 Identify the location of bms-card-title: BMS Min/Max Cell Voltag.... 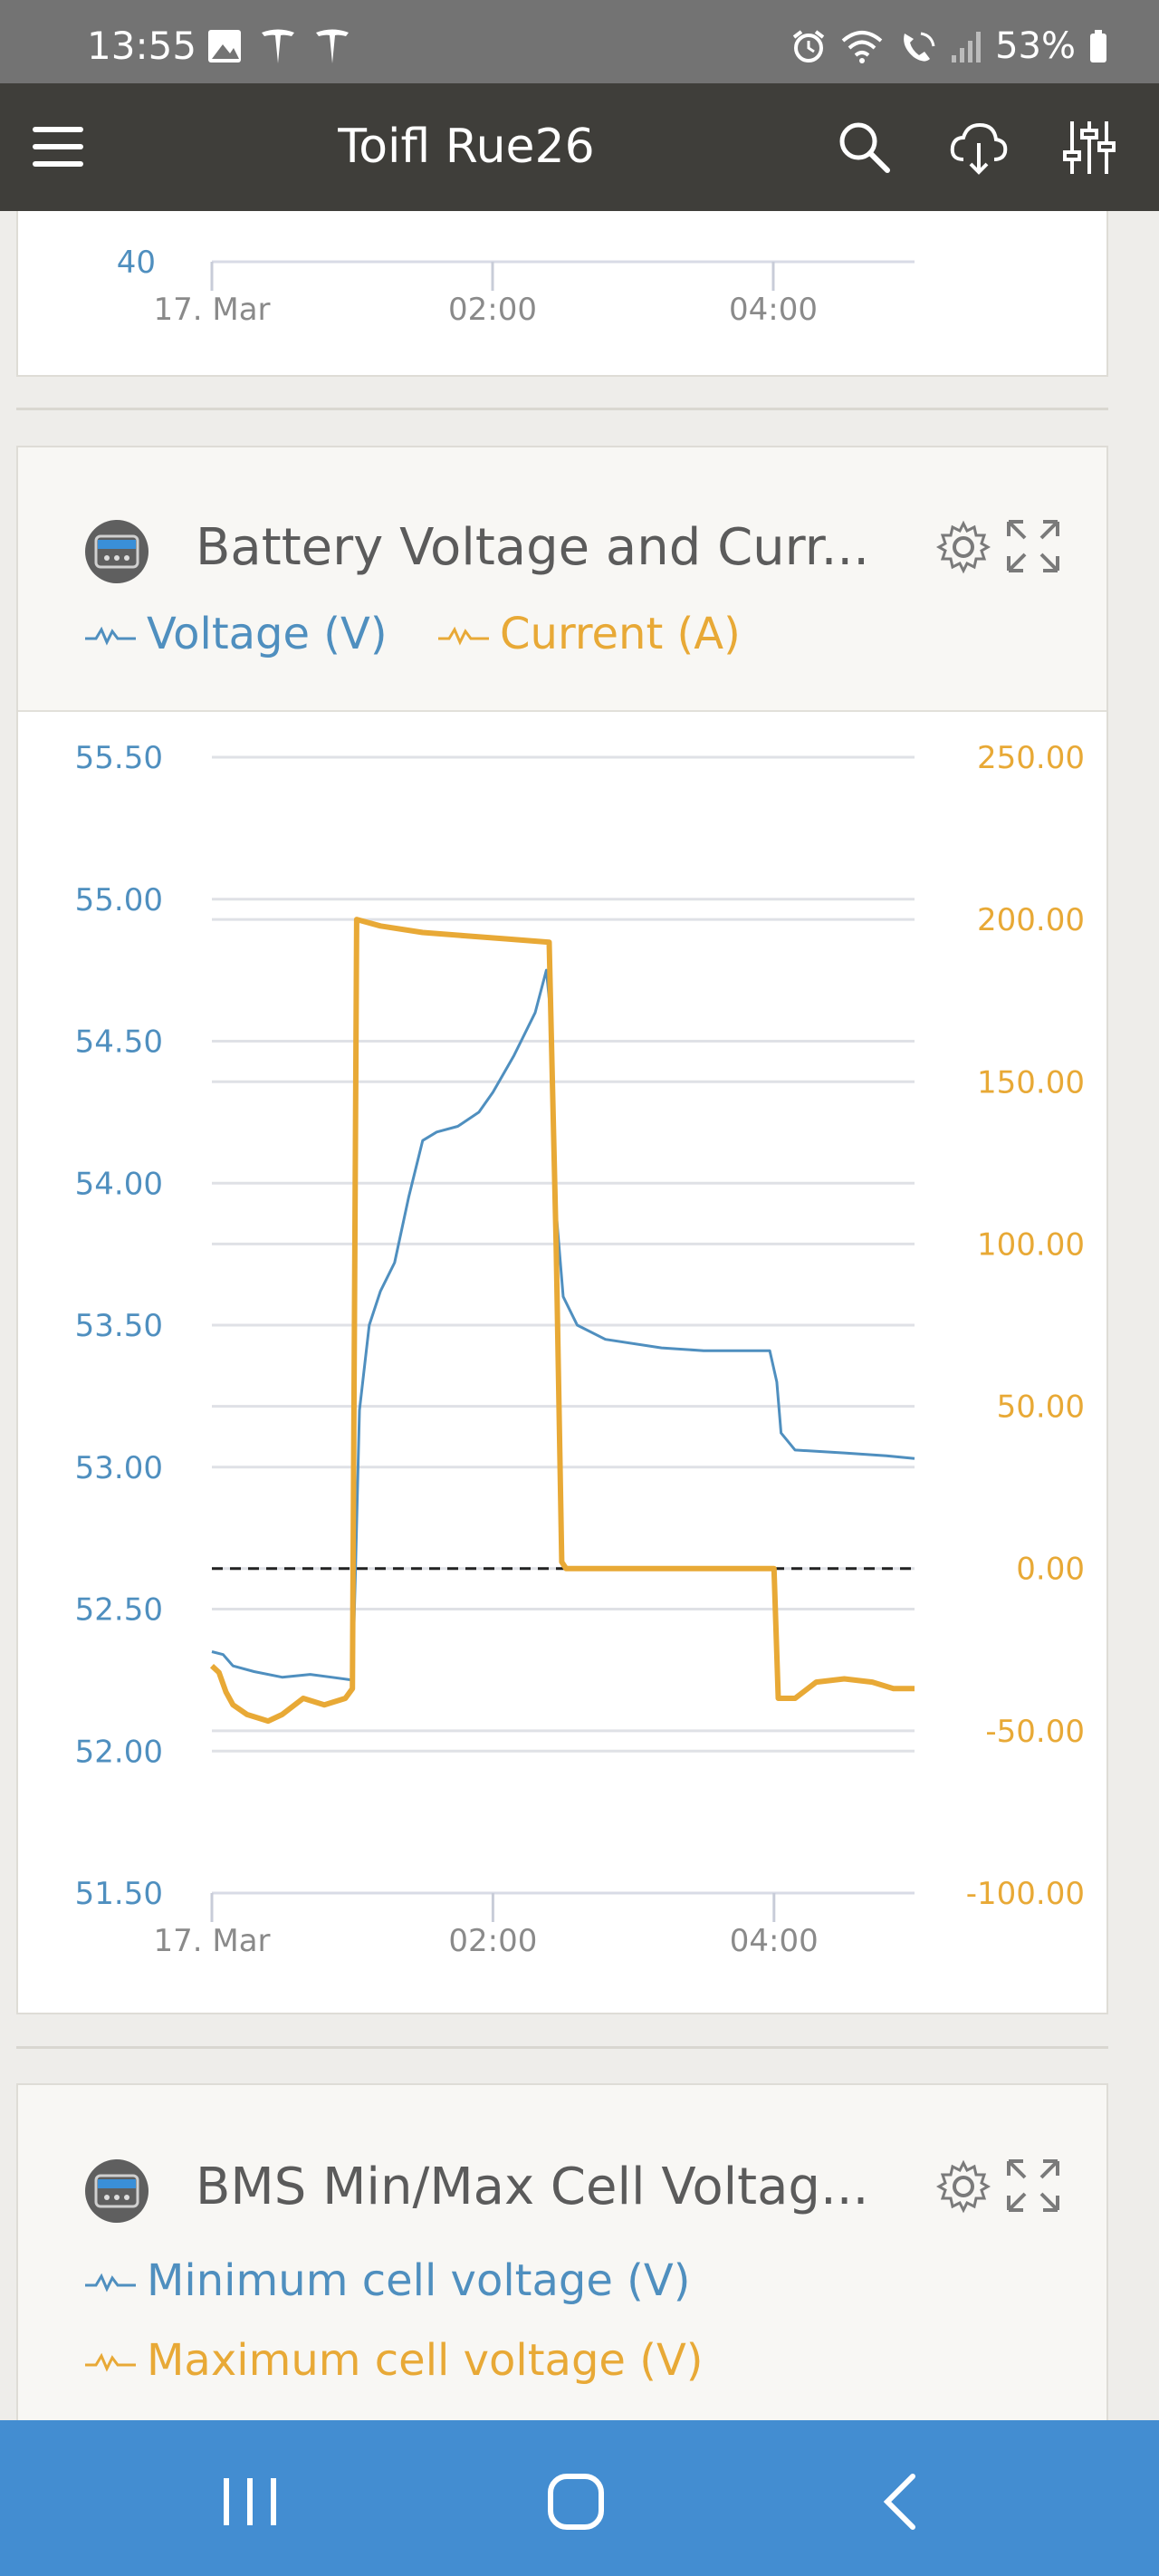
(532, 2187).